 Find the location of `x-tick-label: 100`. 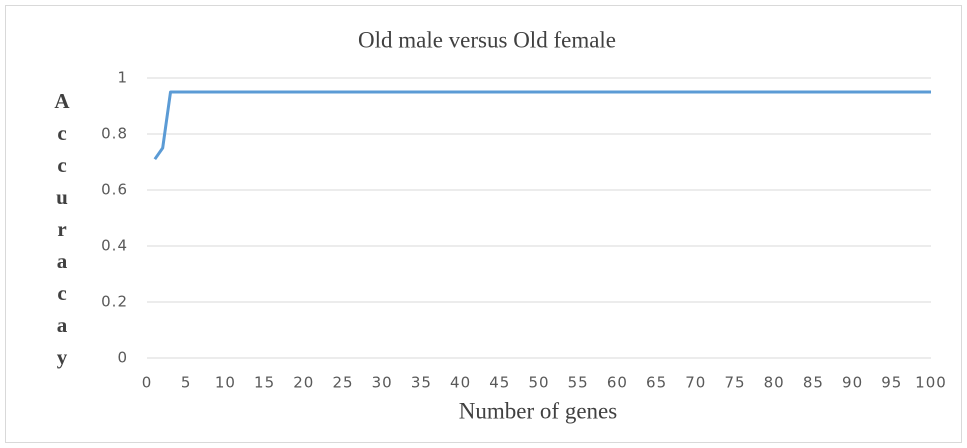

x-tick-label: 100 is located at coordinates (931, 383).